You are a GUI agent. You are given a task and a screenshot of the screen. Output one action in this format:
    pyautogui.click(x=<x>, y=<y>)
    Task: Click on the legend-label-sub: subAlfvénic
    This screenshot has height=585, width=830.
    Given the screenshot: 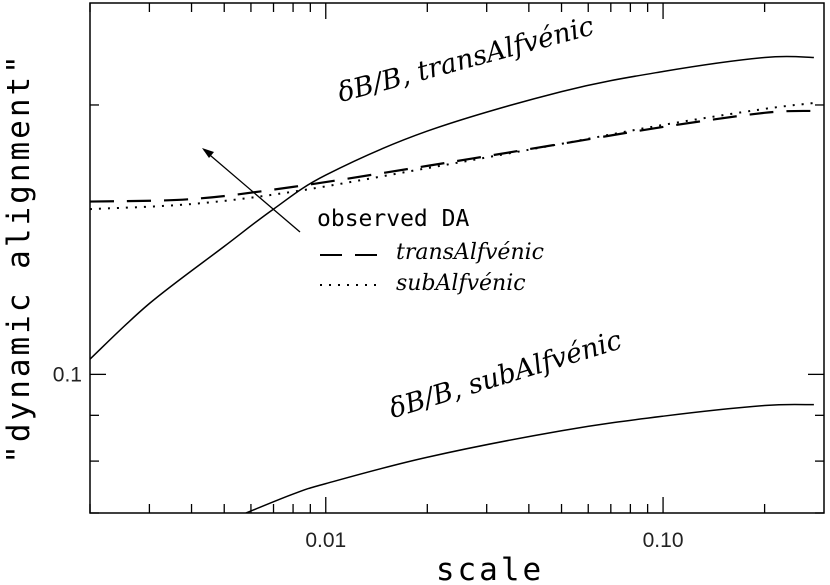 What is the action you would take?
    pyautogui.click(x=461, y=283)
    